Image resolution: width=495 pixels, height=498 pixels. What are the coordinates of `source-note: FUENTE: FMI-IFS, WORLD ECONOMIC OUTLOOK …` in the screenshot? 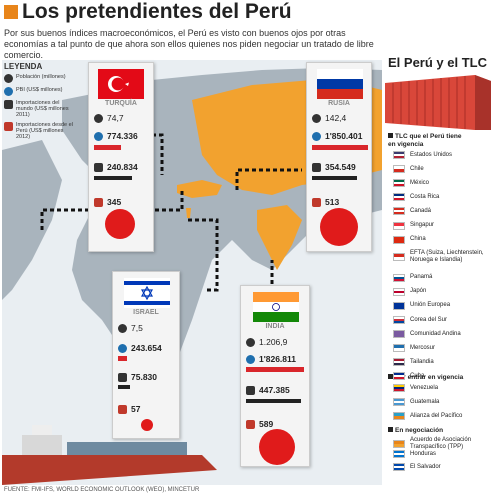 It's located at (102, 490).